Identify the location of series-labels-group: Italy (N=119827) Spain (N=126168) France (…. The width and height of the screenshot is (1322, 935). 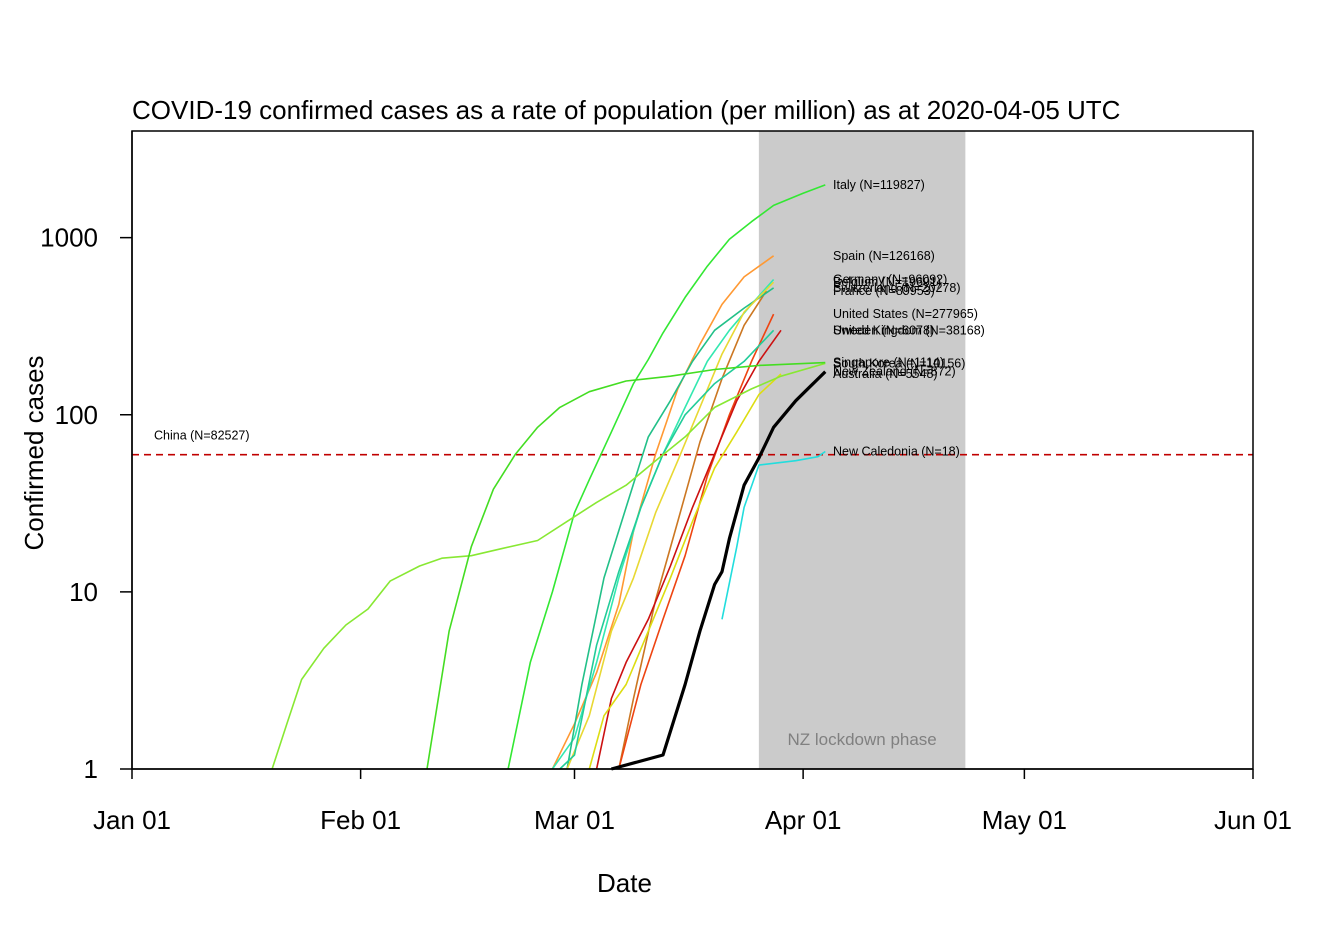
(909, 318).